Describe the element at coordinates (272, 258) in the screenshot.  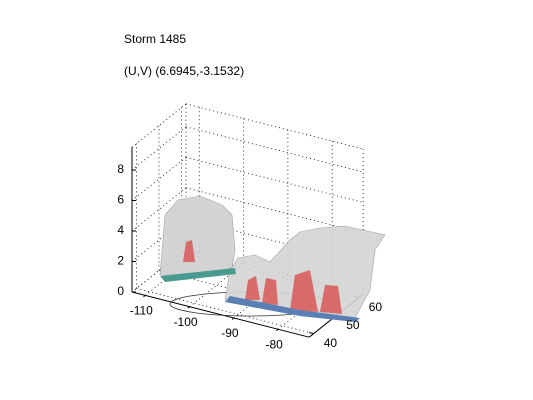
I see `isosurfaces` at that location.